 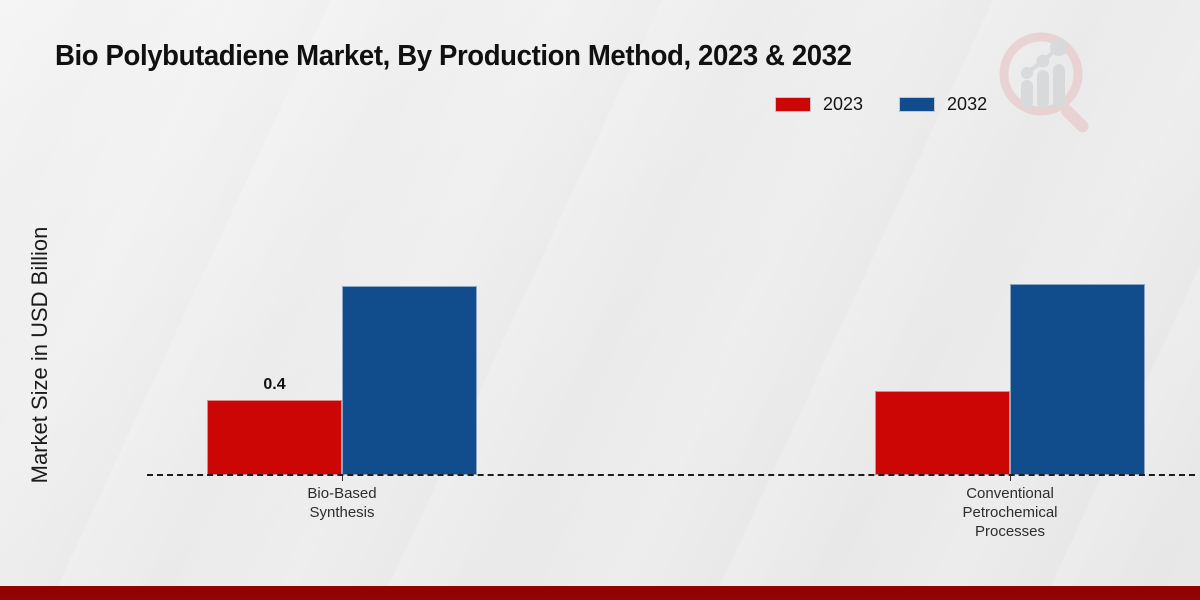 I want to click on category-label-conventional-petrochemical-processes: Conventional Petrochemical Processes, so click(x=1010, y=512).